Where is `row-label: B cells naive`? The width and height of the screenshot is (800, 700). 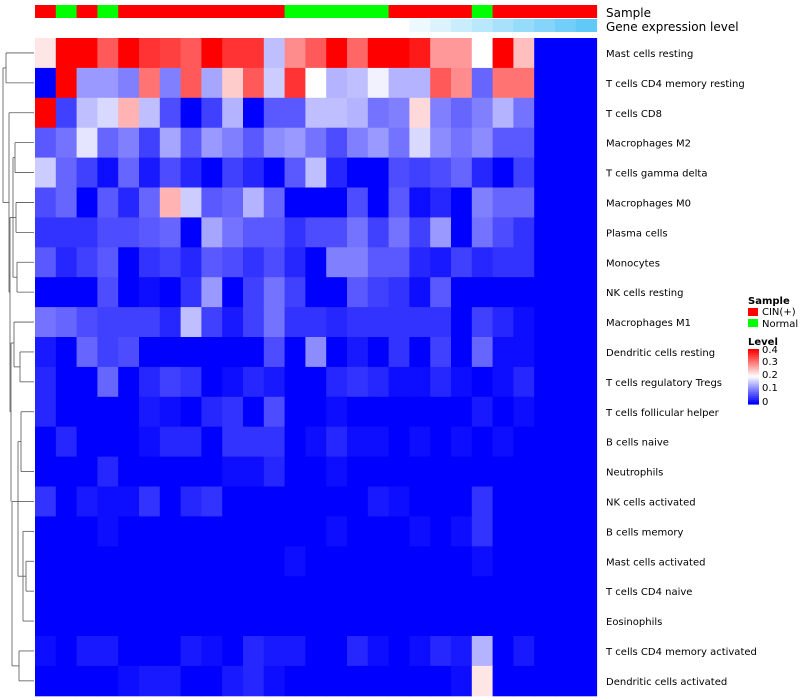 row-label: B cells naive is located at coordinates (637, 443).